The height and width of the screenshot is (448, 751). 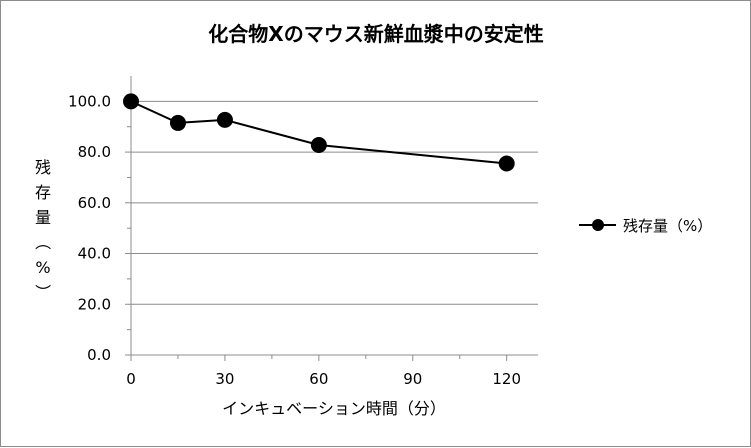 What do you see at coordinates (42, 229) in the screenshot?
I see `y-axis-title: 残存量 （% ）` at bounding box center [42, 229].